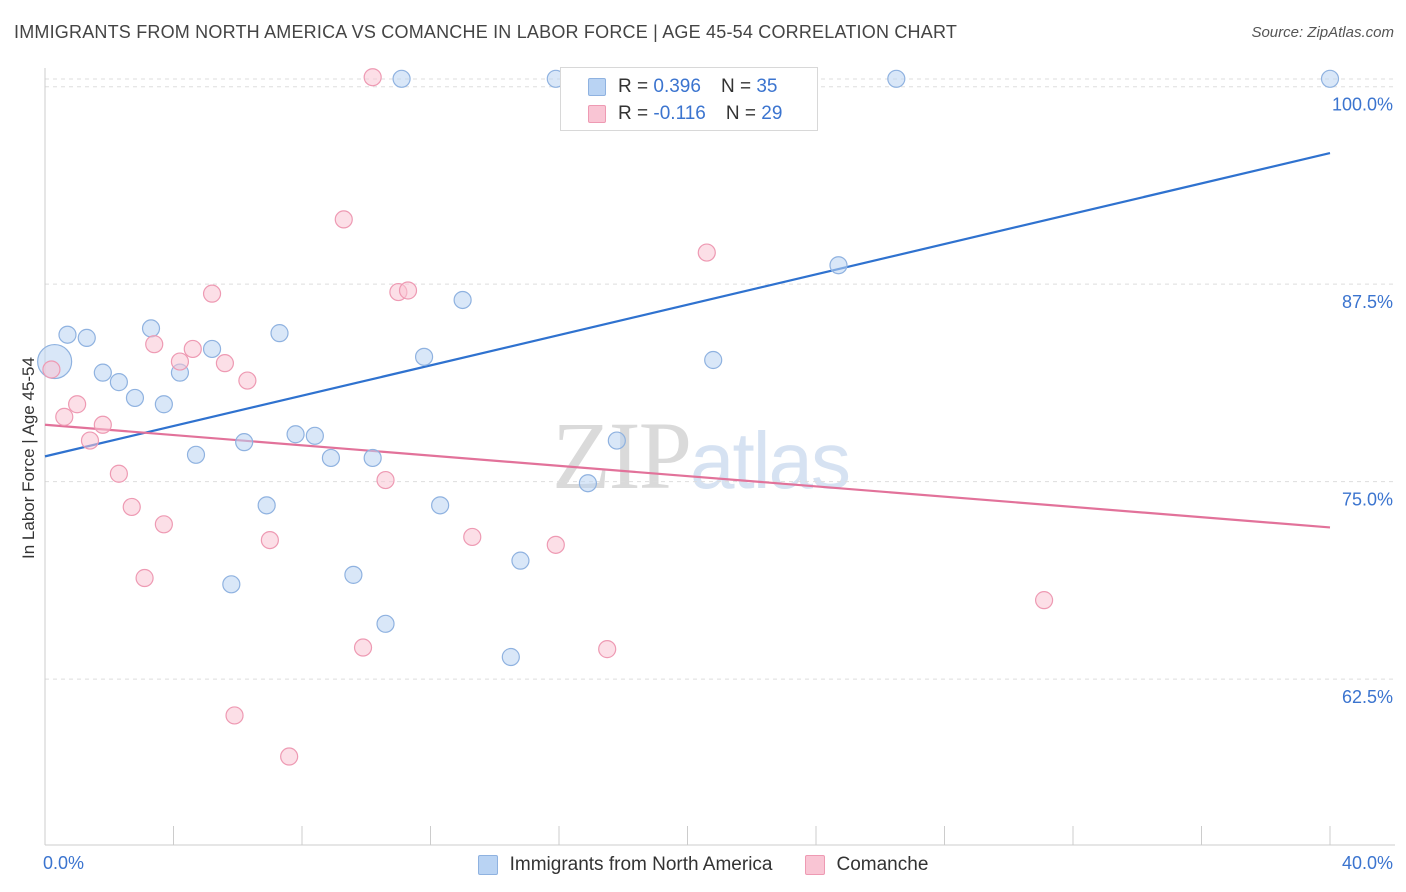 The height and width of the screenshot is (892, 1406). Describe the element at coordinates (677, 86) in the screenshot. I see `legend-r-value: 0.396` at that location.